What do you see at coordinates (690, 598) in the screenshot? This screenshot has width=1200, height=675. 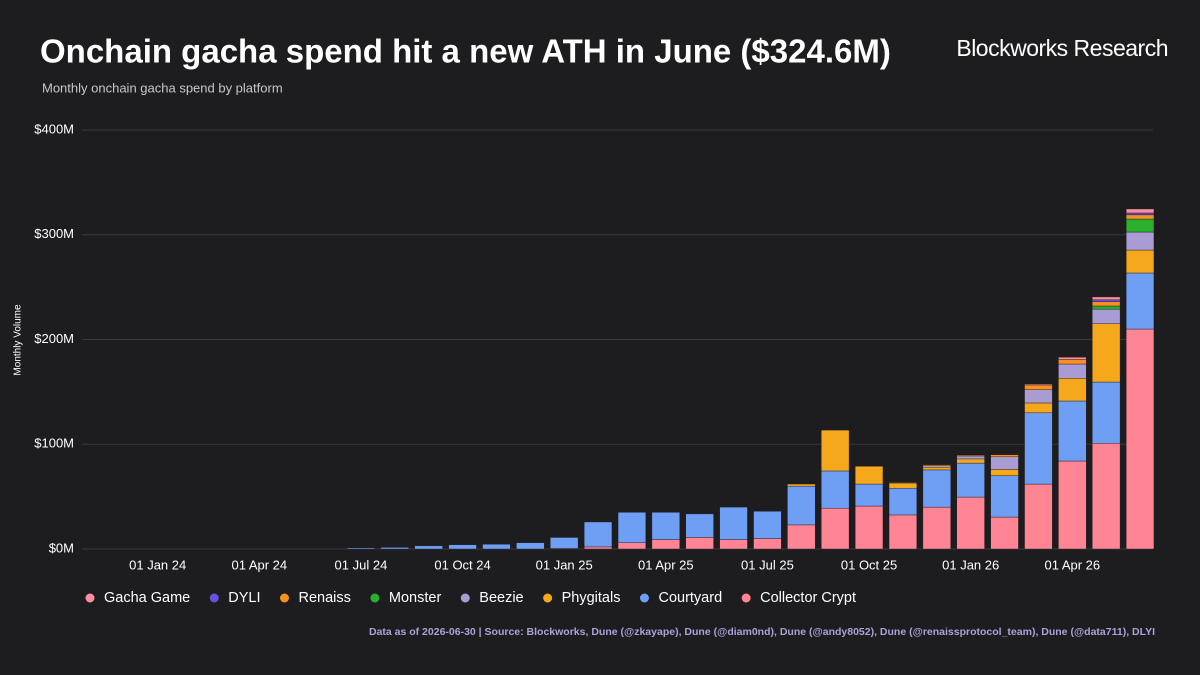 I see `legend-label: Courtyard` at bounding box center [690, 598].